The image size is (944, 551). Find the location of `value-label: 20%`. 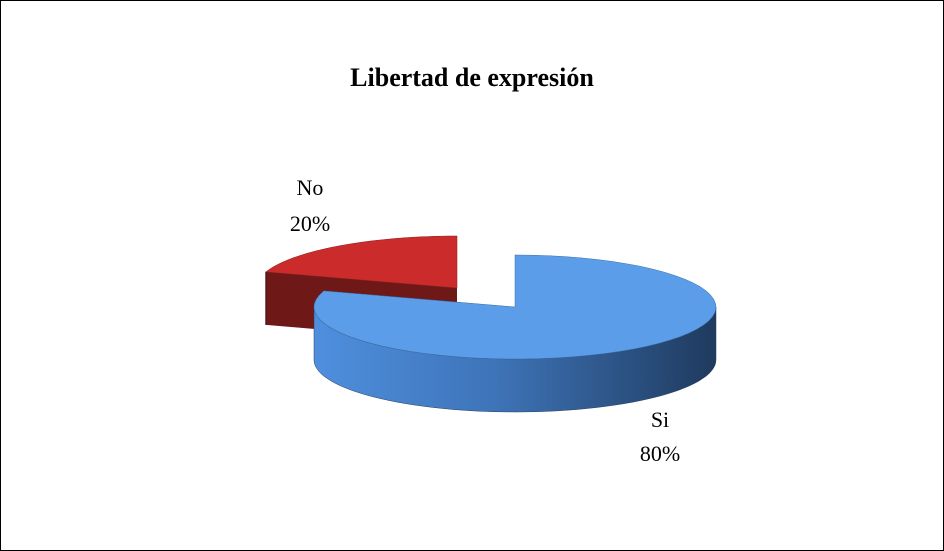

value-label: 20% is located at coordinates (310, 223).